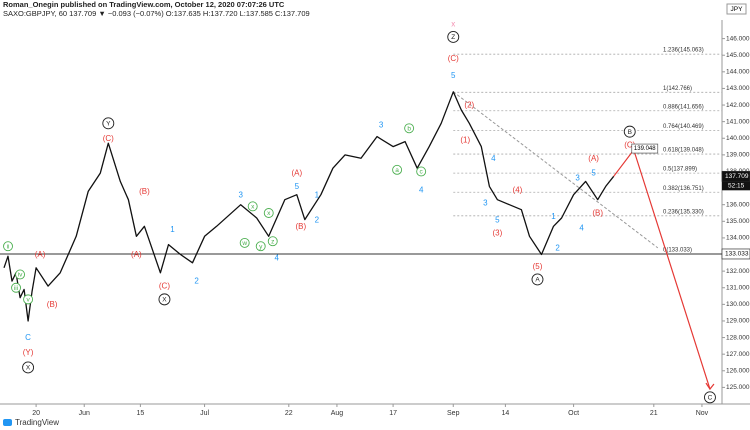 The height and width of the screenshot is (430, 750). I want to click on wave-label: z, so click(272, 241).